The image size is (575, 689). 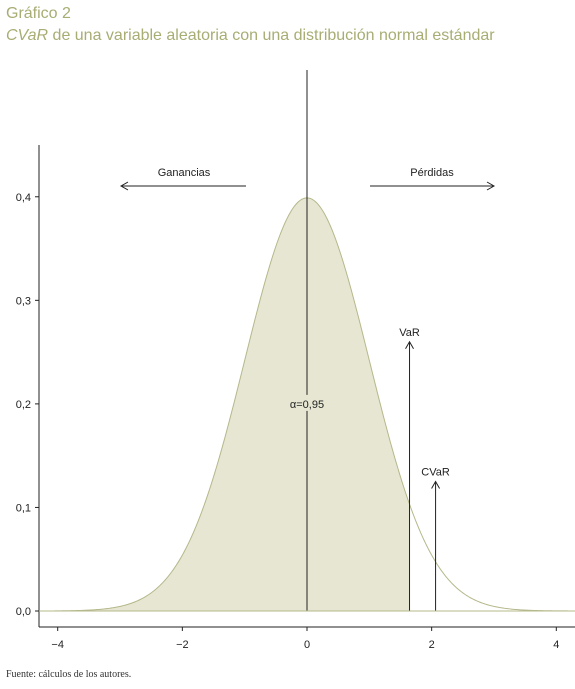 What do you see at coordinates (435, 473) in the screenshot?
I see `cvar-label: CVaR` at bounding box center [435, 473].